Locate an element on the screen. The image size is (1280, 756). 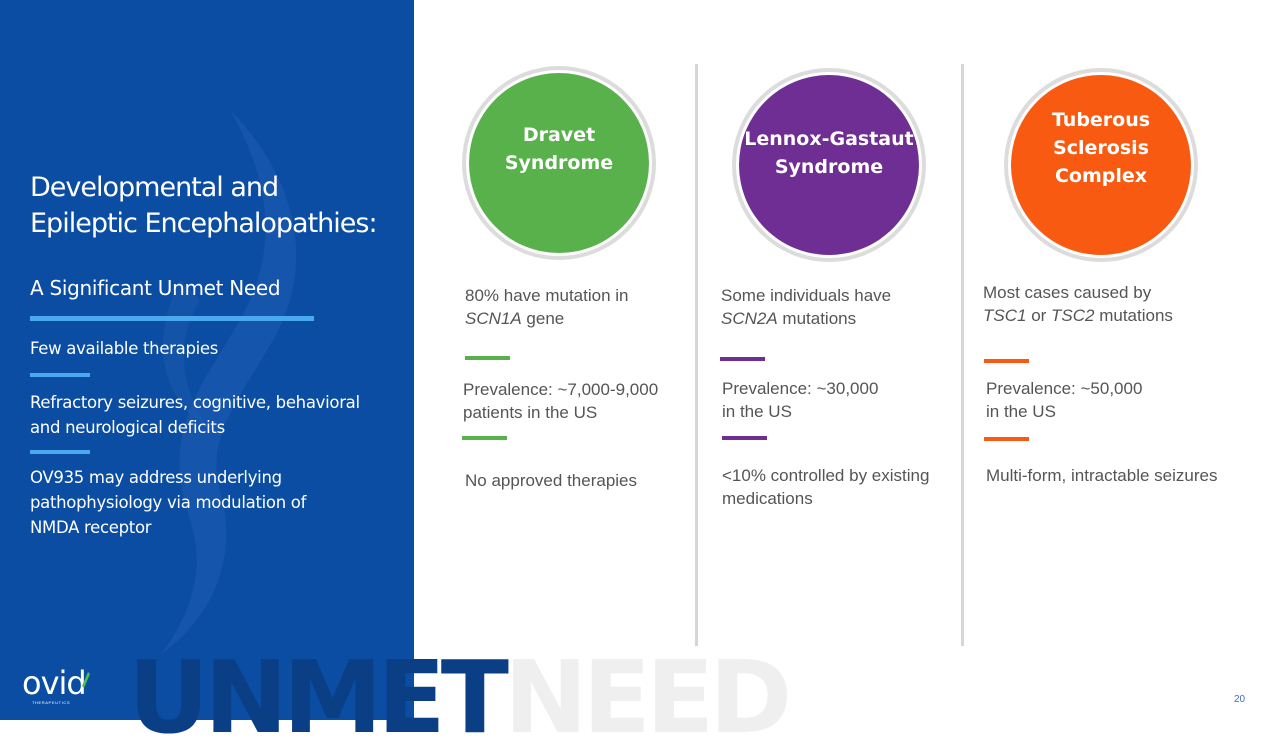
tsc-circle-ring: Tuberous Sclerosis Complex is located at coordinates (1101, 165).